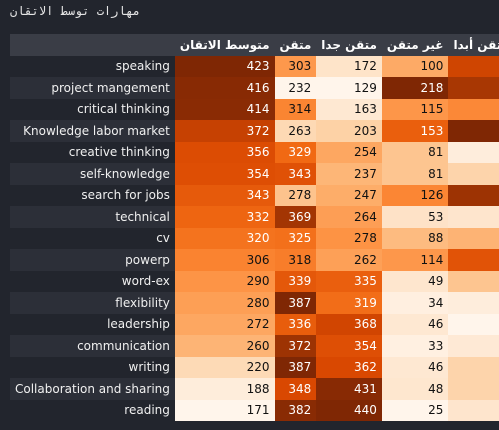 Image resolution: width=499 pixels, height=430 pixels. What do you see at coordinates (295, 109) in the screenshot?
I see `heatmap-cell: 314` at bounding box center [295, 109].